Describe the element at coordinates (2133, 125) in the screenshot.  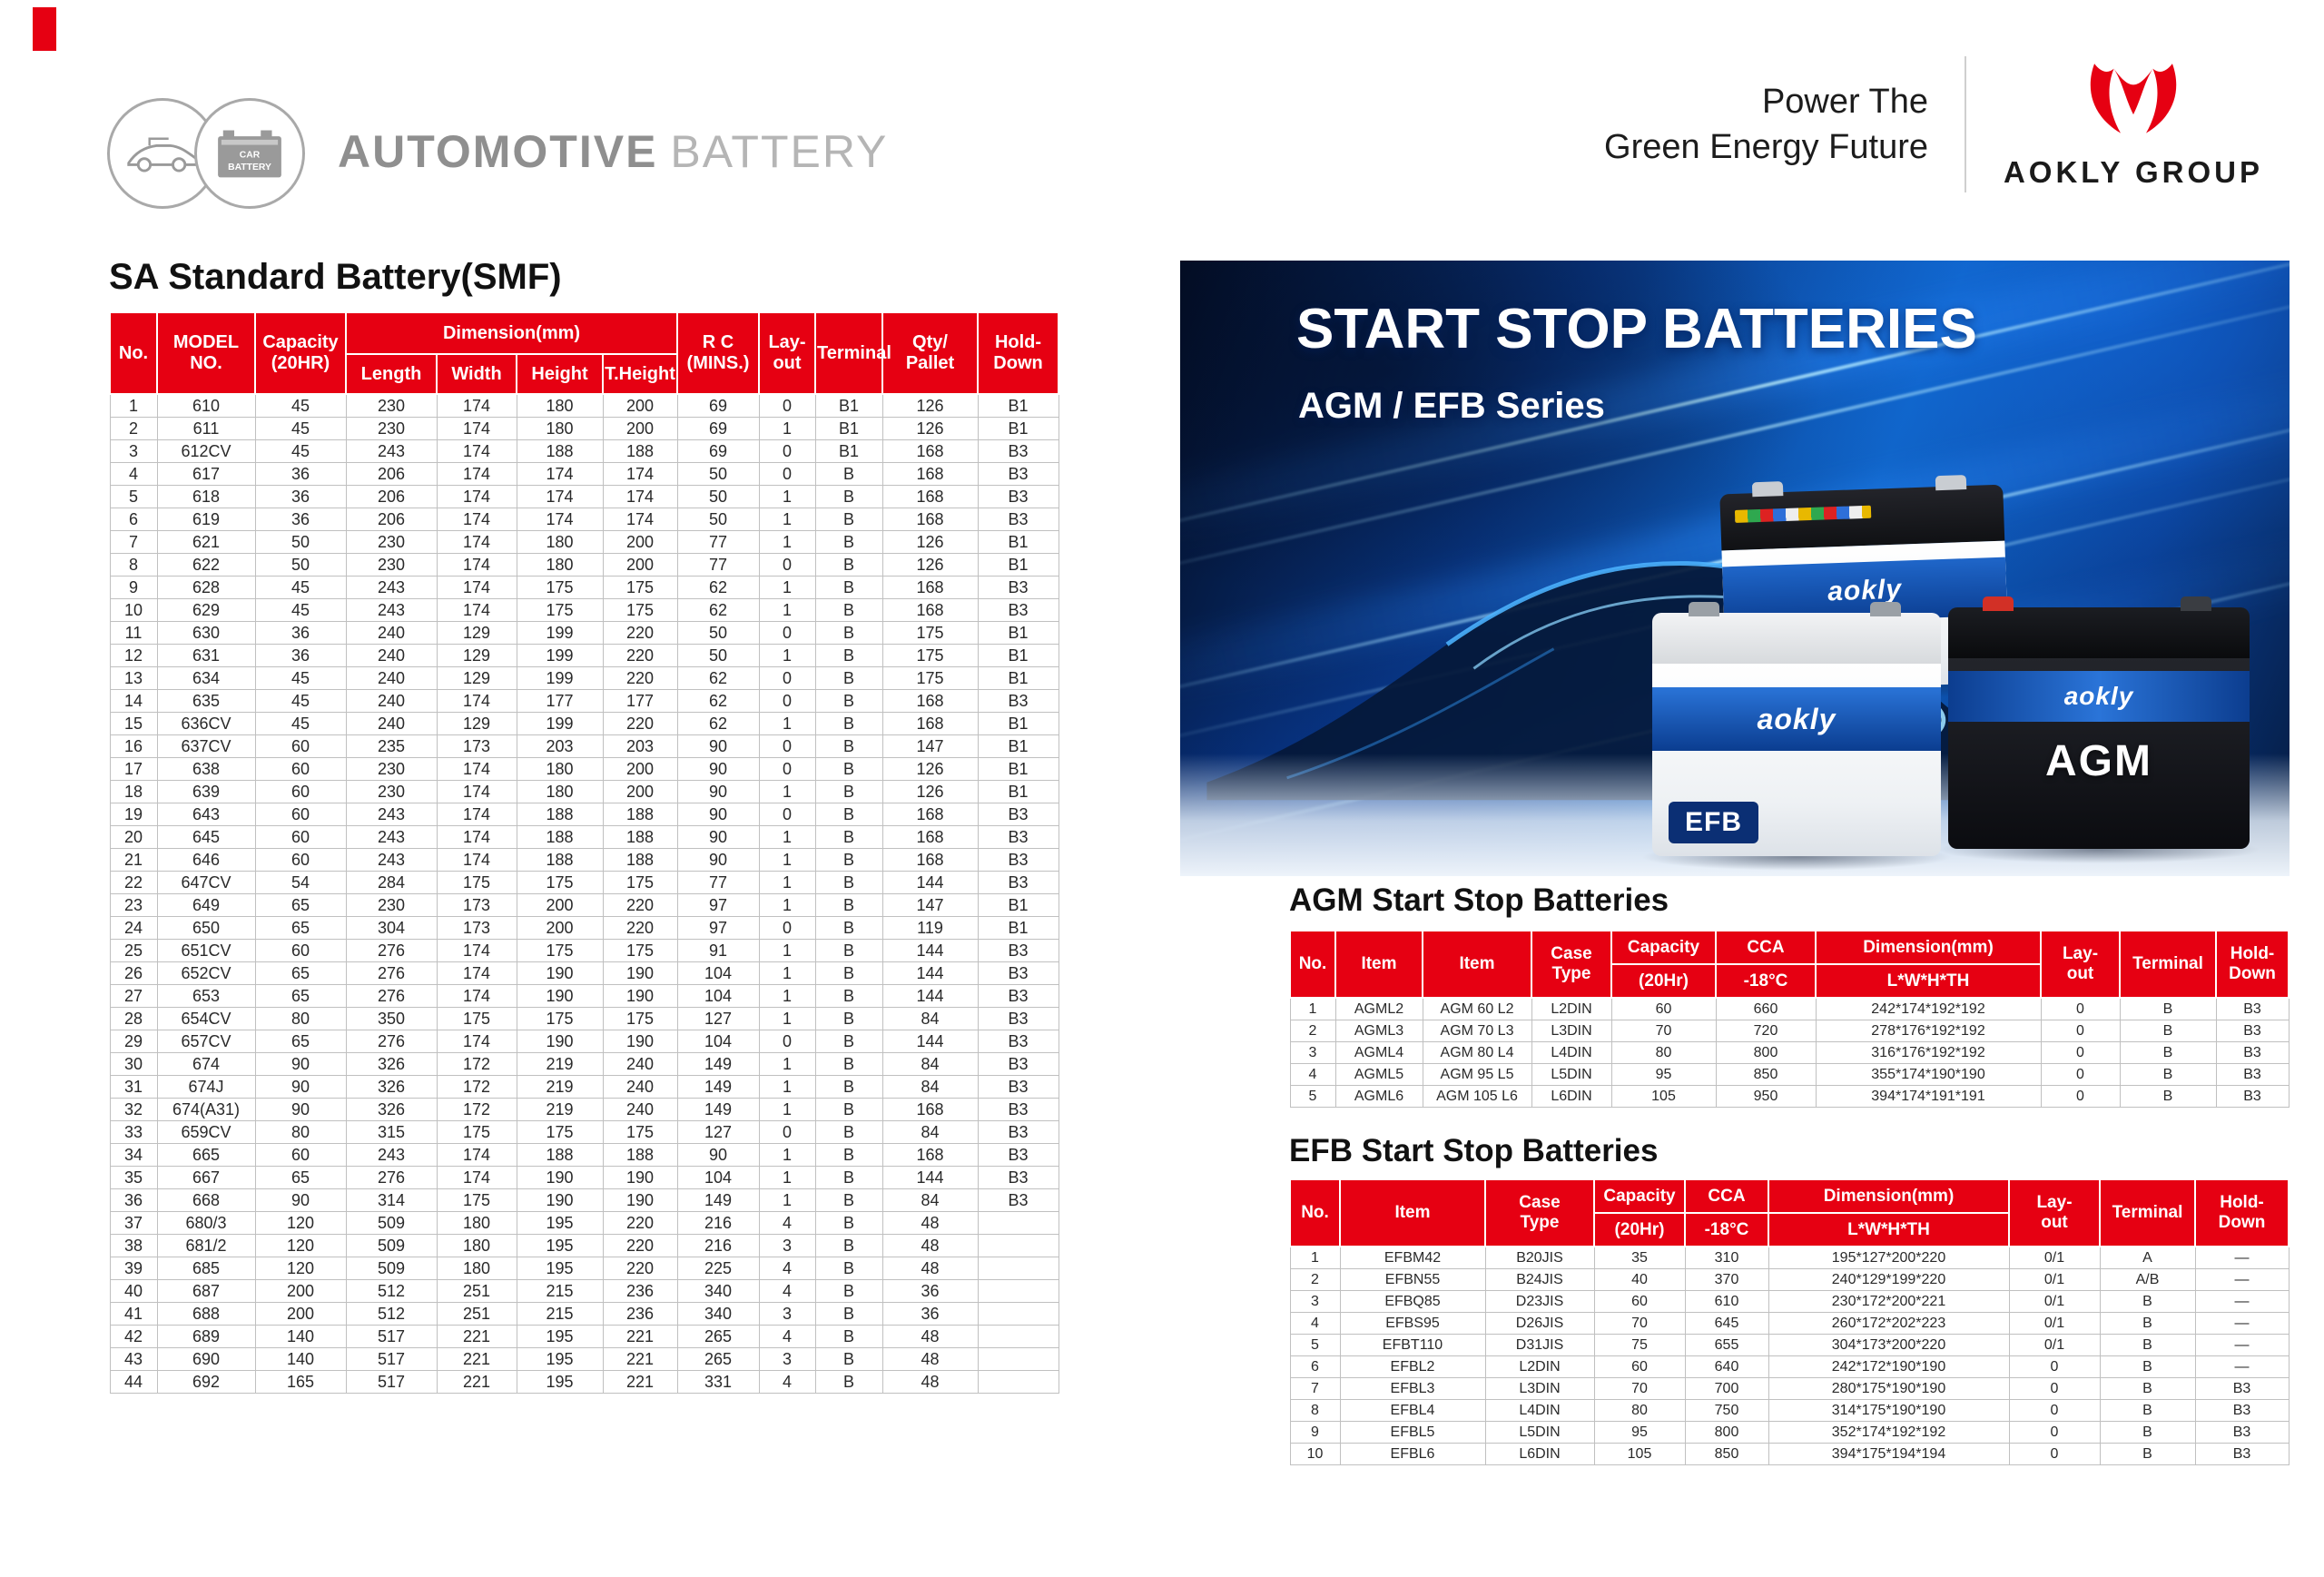
I see `aokly-logo: AOKLY GROUP` at that location.